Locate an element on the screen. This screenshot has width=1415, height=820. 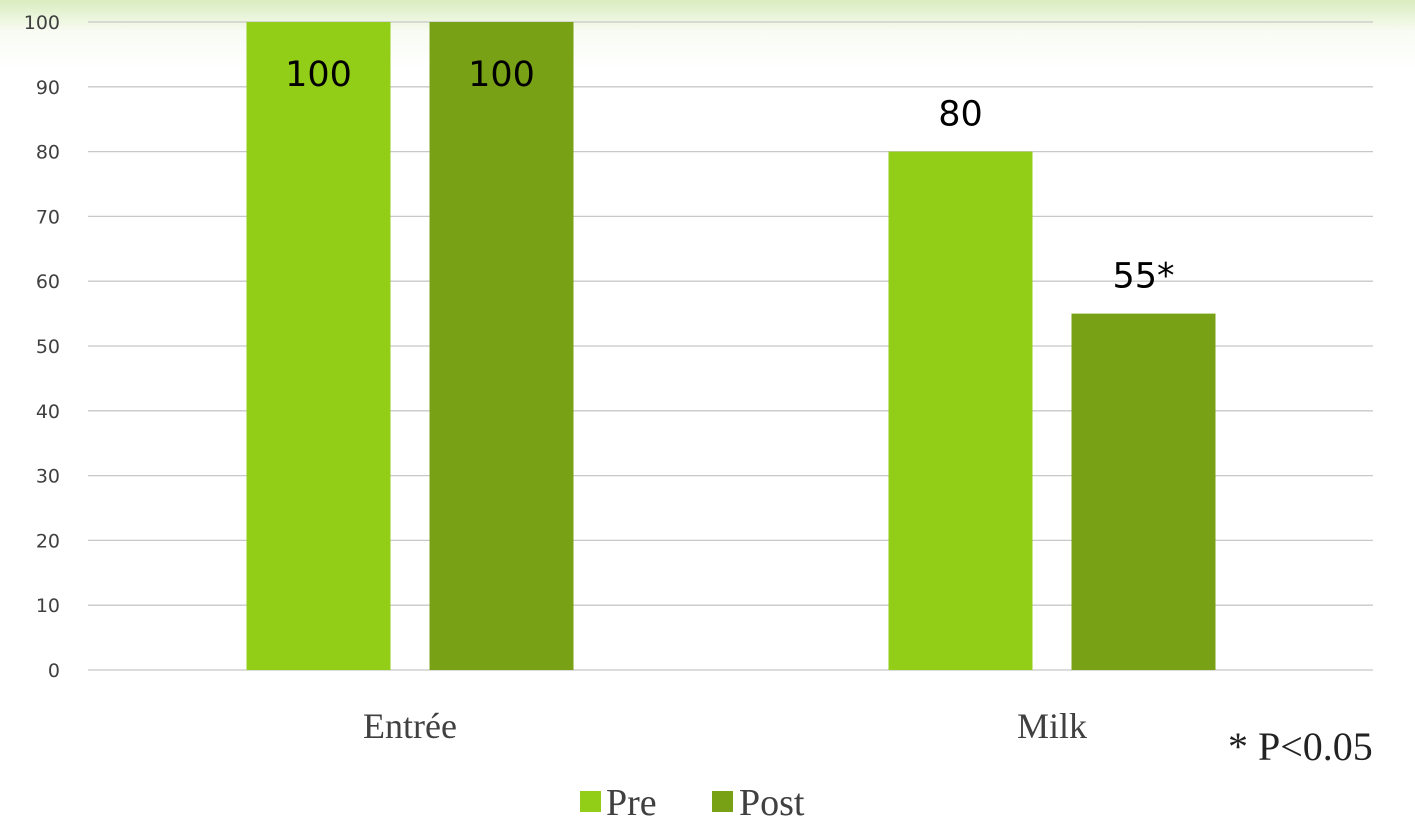
y-tick-label: 90 is located at coordinates (48, 88).